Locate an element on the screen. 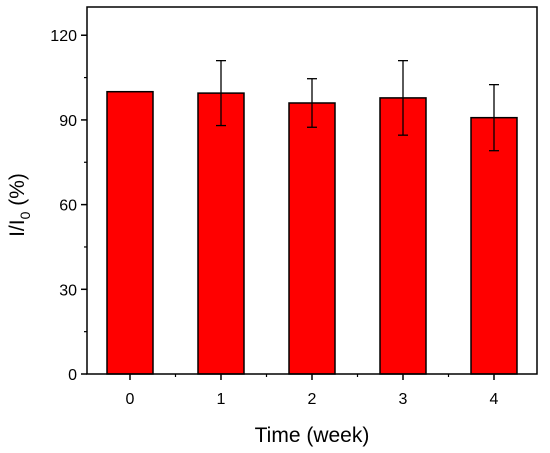  x-tick-label-3: 3 is located at coordinates (403, 399).